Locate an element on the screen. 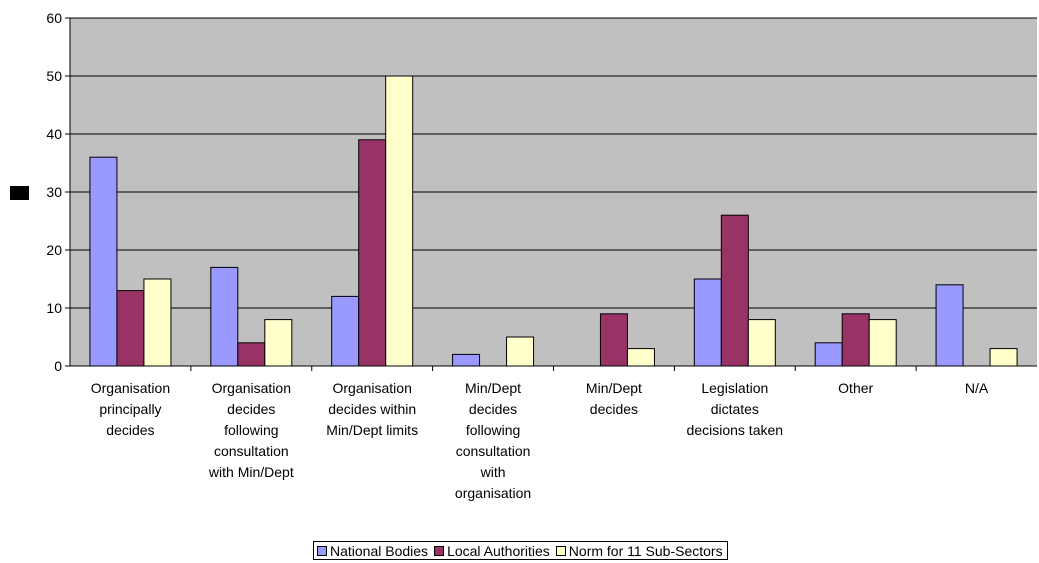  y-tick-label: 10 is located at coordinates (54, 308).